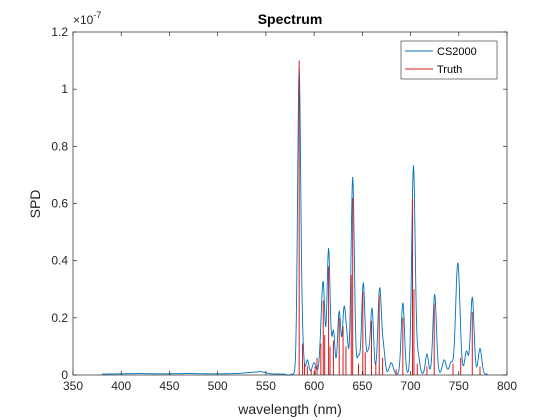  I want to click on y-tick-label: 1, so click(64, 89).